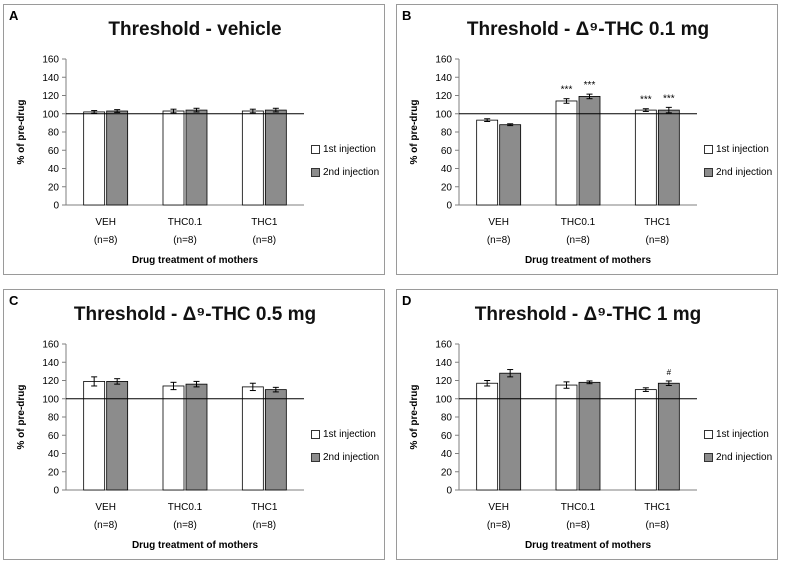 The image size is (787, 563). What do you see at coordinates (588, 314) in the screenshot?
I see `chart-title: Threshold - Δ⁹-THC 1 mg` at bounding box center [588, 314].